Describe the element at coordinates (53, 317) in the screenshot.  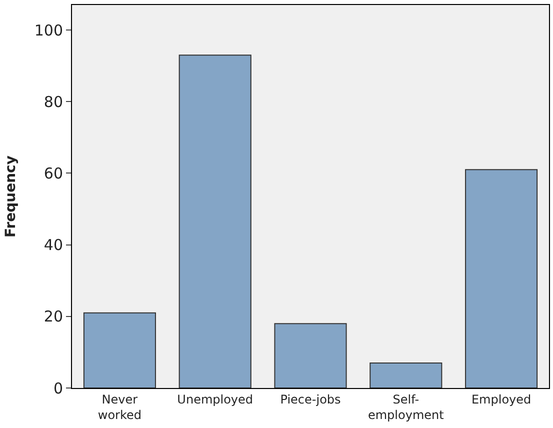
I see `y-tick-label: 20` at that location.